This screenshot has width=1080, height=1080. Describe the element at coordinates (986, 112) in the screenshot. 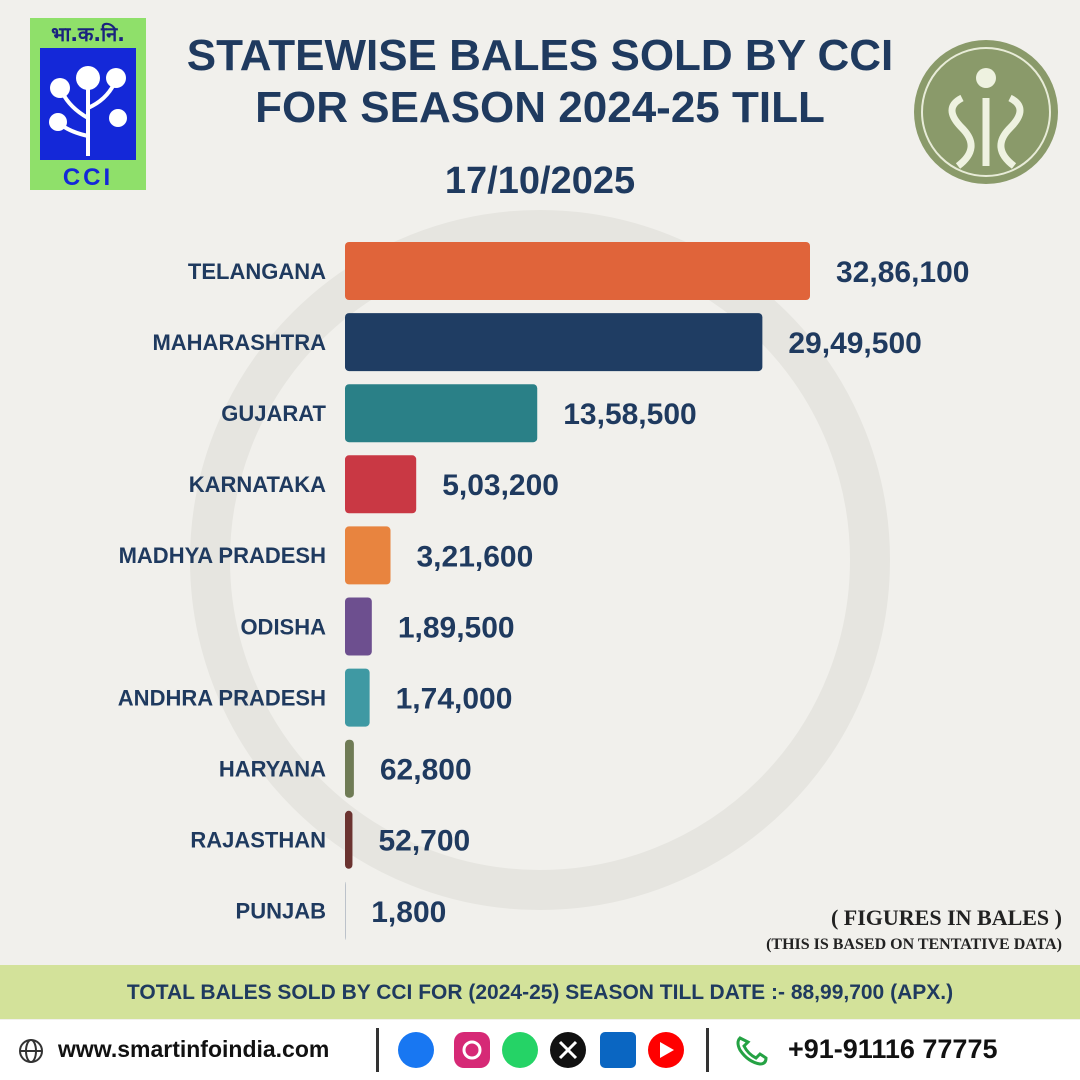

I see `sis-logo` at that location.